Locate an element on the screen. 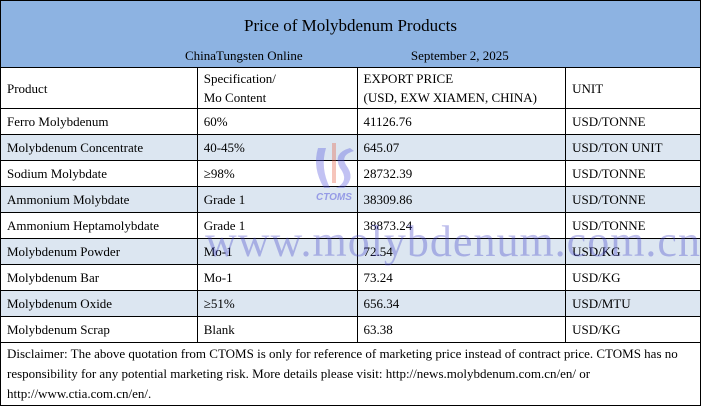 Image resolution: width=702 pixels, height=406 pixels. cell-price: 28732.39 is located at coordinates (461, 173).